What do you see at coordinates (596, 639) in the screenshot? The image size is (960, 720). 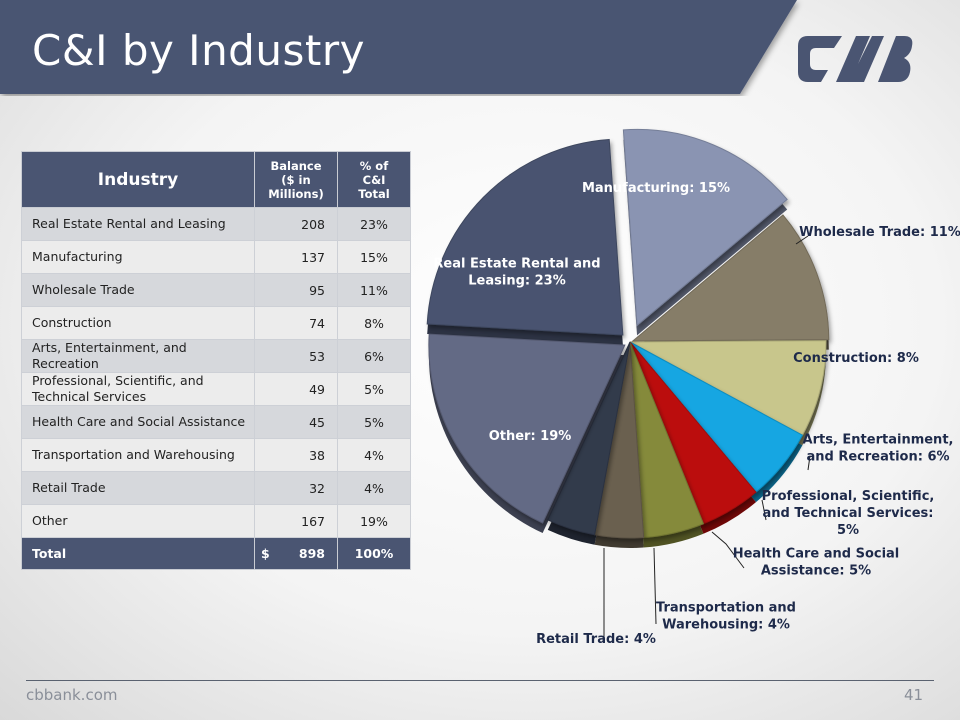 I see `pie-label-retail-trade: Retail Trade: 4%` at bounding box center [596, 639].